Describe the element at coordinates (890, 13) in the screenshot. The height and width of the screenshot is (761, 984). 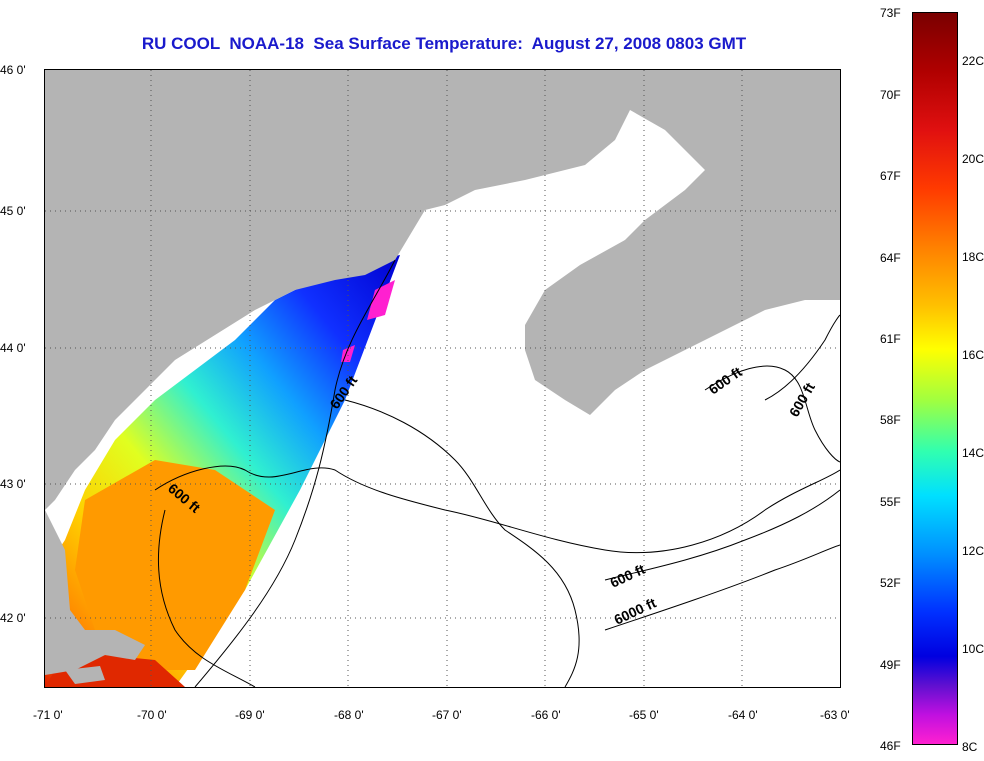
I see `colorbar-label-73f: 73F` at that location.